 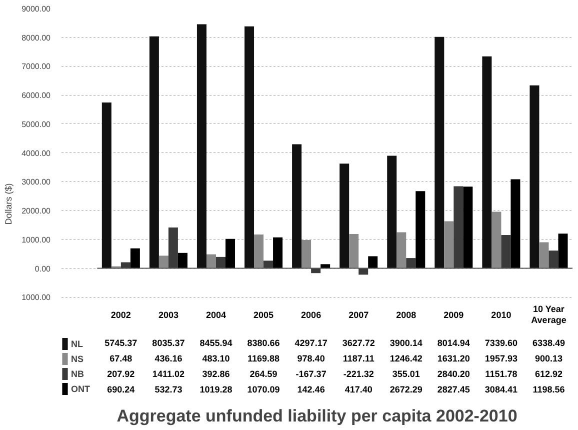 What do you see at coordinates (264, 373) in the screenshot?
I see `data-label: 264.59` at bounding box center [264, 373].